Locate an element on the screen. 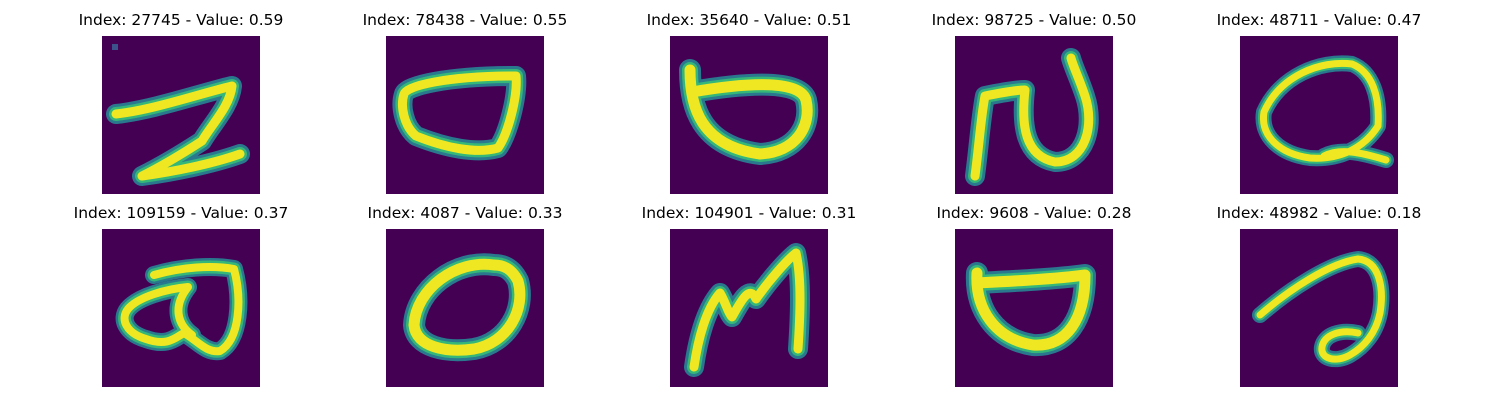 Image resolution: width=1500 pixels, height=400 pixels. panel-6: Index: 109159 - Value: 0.37 is located at coordinates (181, 298).